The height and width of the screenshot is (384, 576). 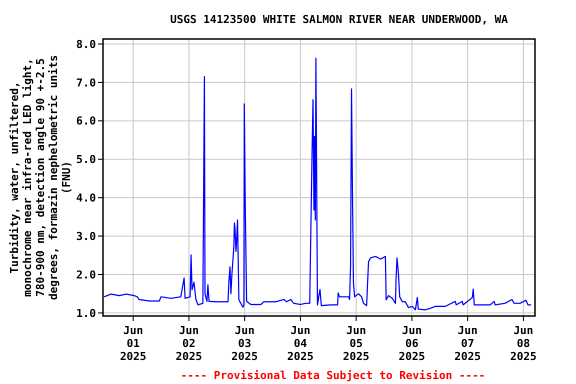 I want to click on x-tick-label: Jun 02 2025, so click(x=189, y=343).